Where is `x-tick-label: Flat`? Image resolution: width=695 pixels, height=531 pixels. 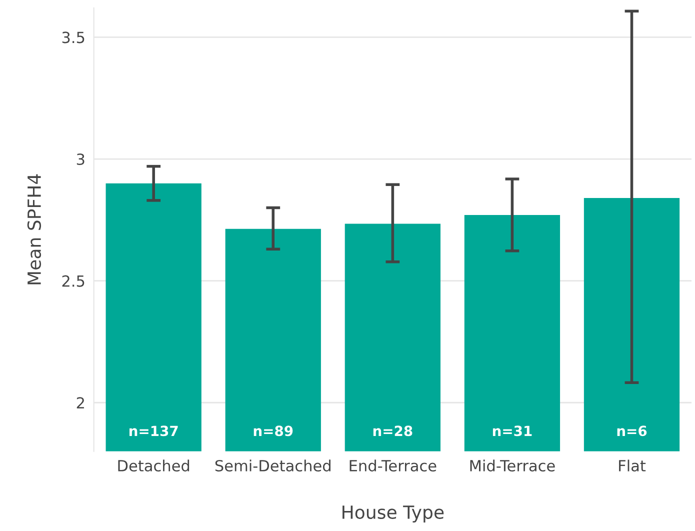
x-tick-label: Flat is located at coordinates (632, 466).